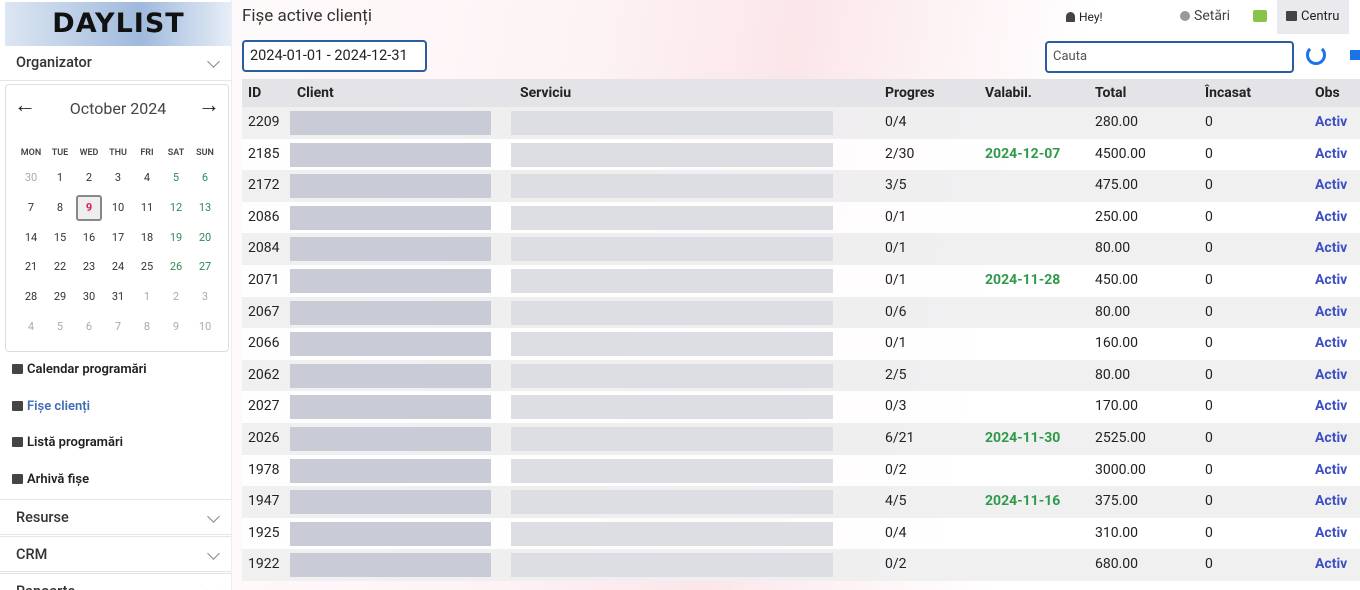  What do you see at coordinates (31, 267) in the screenshot?
I see `calendar-day: 21` at bounding box center [31, 267].